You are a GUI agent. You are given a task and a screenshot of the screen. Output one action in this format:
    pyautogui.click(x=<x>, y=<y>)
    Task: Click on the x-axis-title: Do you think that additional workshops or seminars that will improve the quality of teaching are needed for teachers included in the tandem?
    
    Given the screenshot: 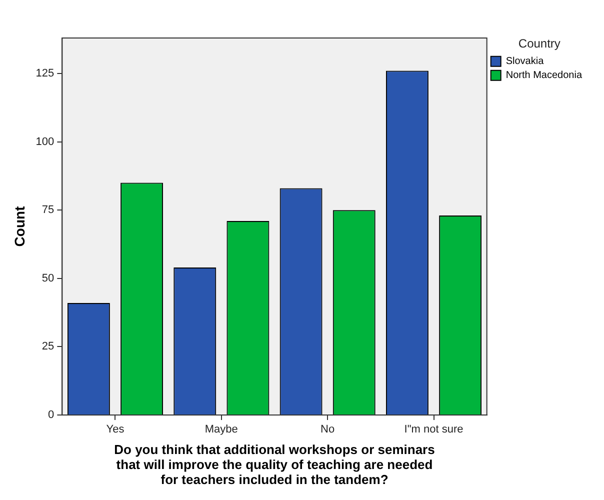 What is the action you would take?
    pyautogui.click(x=274, y=465)
    